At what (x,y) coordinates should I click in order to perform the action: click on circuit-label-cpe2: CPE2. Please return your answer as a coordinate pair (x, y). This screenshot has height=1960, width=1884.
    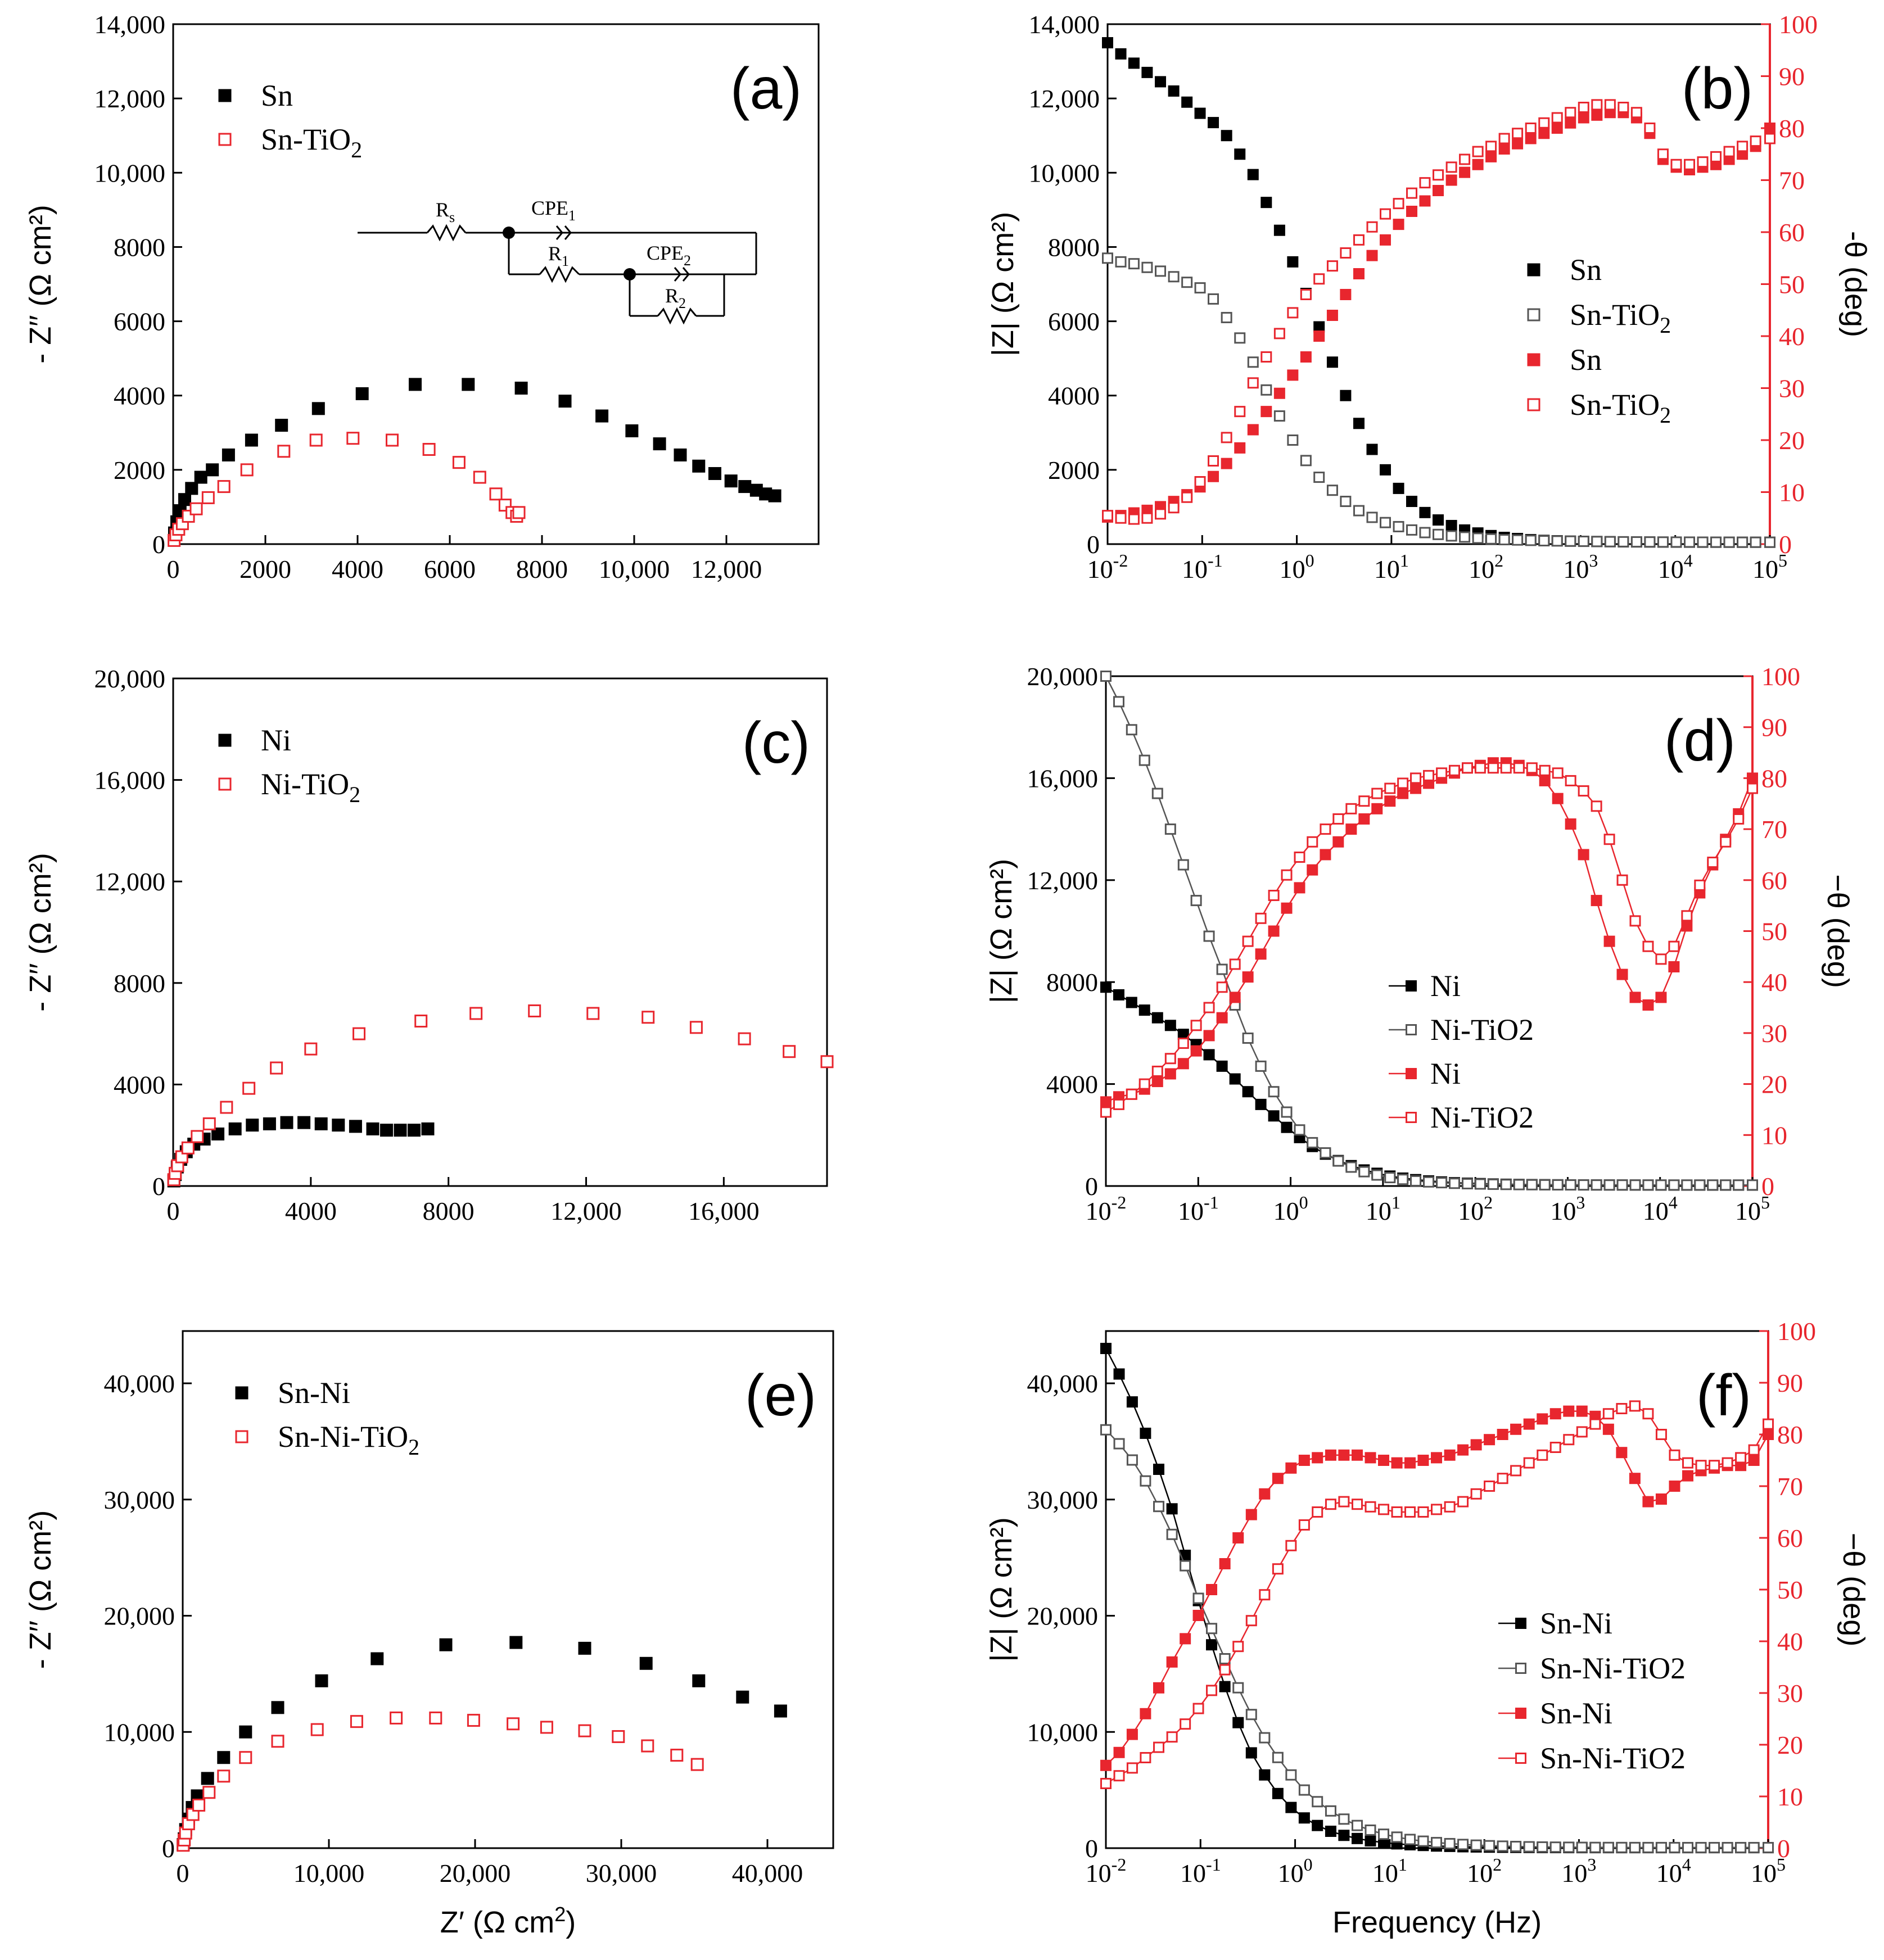
    Looking at the image, I should click on (669, 255).